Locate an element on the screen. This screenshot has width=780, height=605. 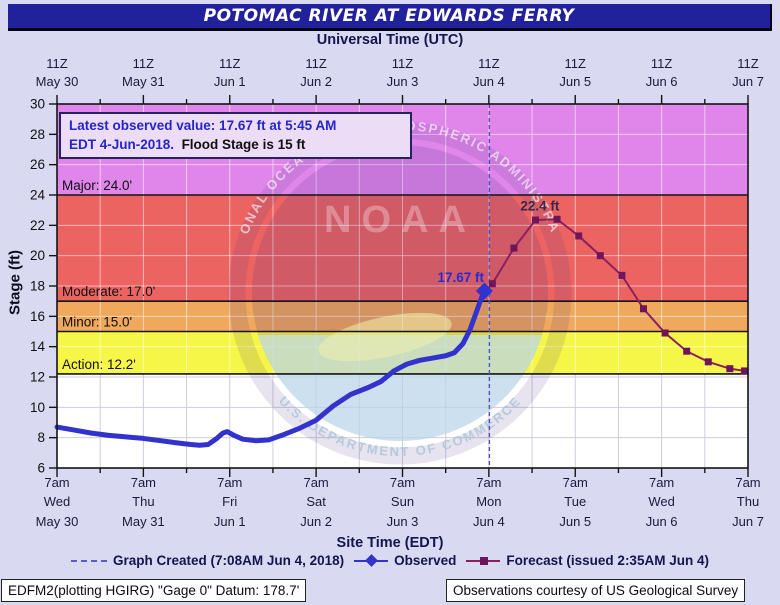
bottom-tick-weekday: Sat is located at coordinates (316, 501).